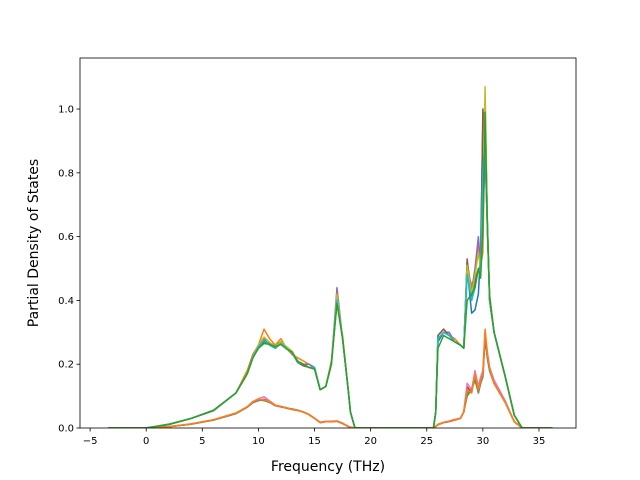 This screenshot has height=480, width=640. I want to click on x-tick-label: 5, so click(202, 441).